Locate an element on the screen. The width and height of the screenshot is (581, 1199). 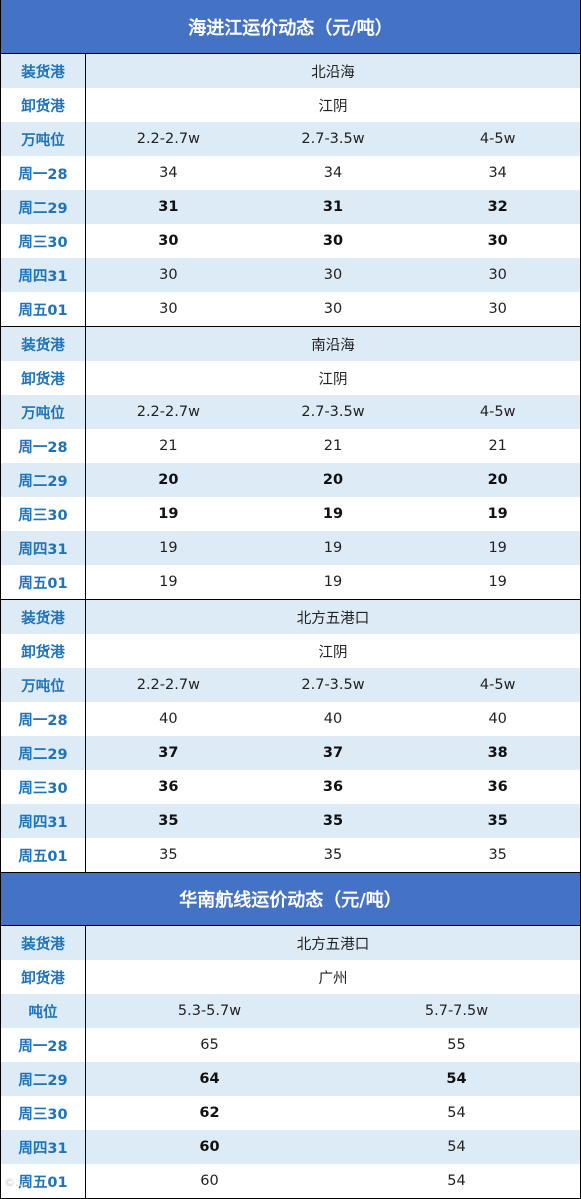
table-row: 周三30 19 19 19 is located at coordinates (290, 514).